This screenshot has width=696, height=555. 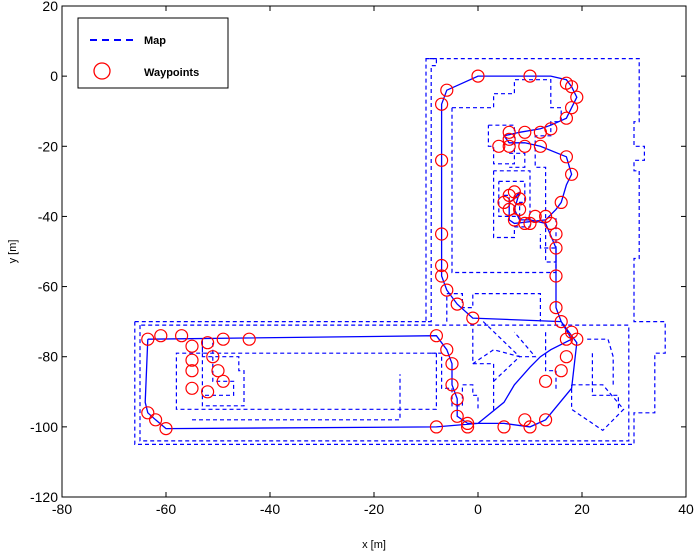 What do you see at coordinates (155, 41) in the screenshot?
I see `legend-map-label: Map` at bounding box center [155, 41].